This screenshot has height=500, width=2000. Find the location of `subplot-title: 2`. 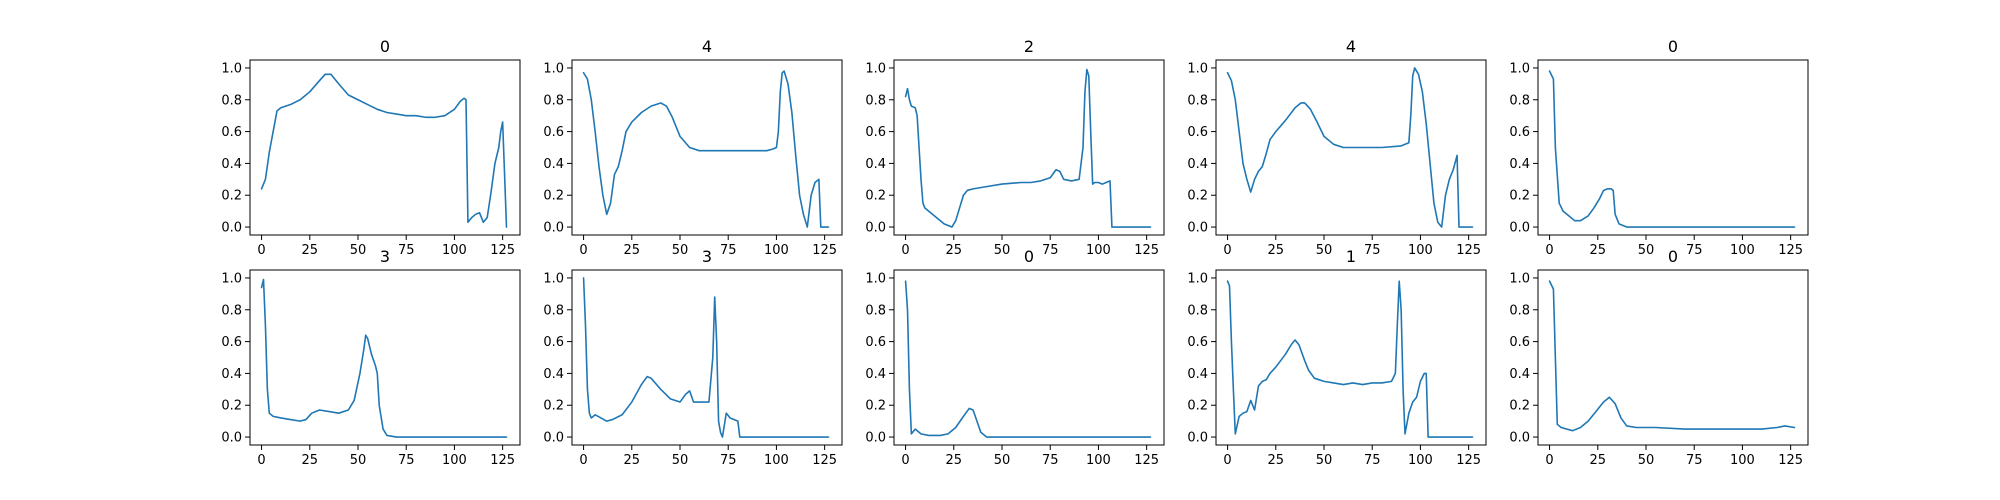

subplot-title: 2 is located at coordinates (1029, 46).